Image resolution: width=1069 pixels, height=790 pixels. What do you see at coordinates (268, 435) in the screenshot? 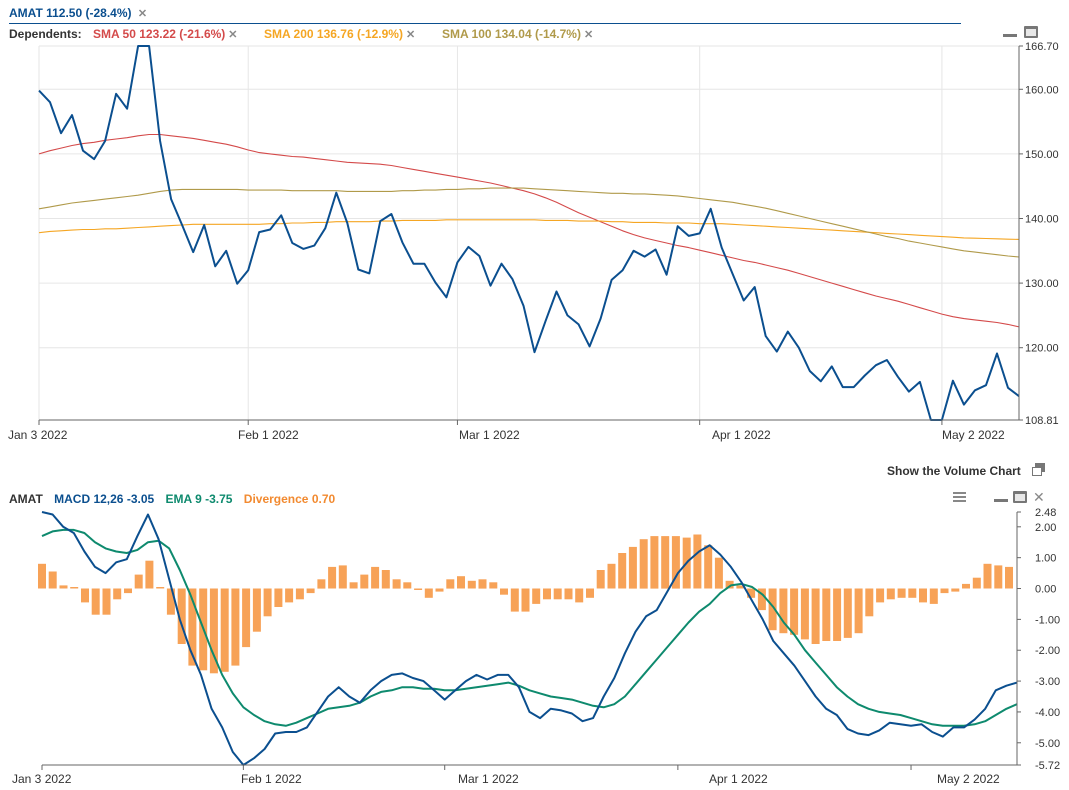
I see `x-tick-label: Feb 1 2022` at bounding box center [268, 435].